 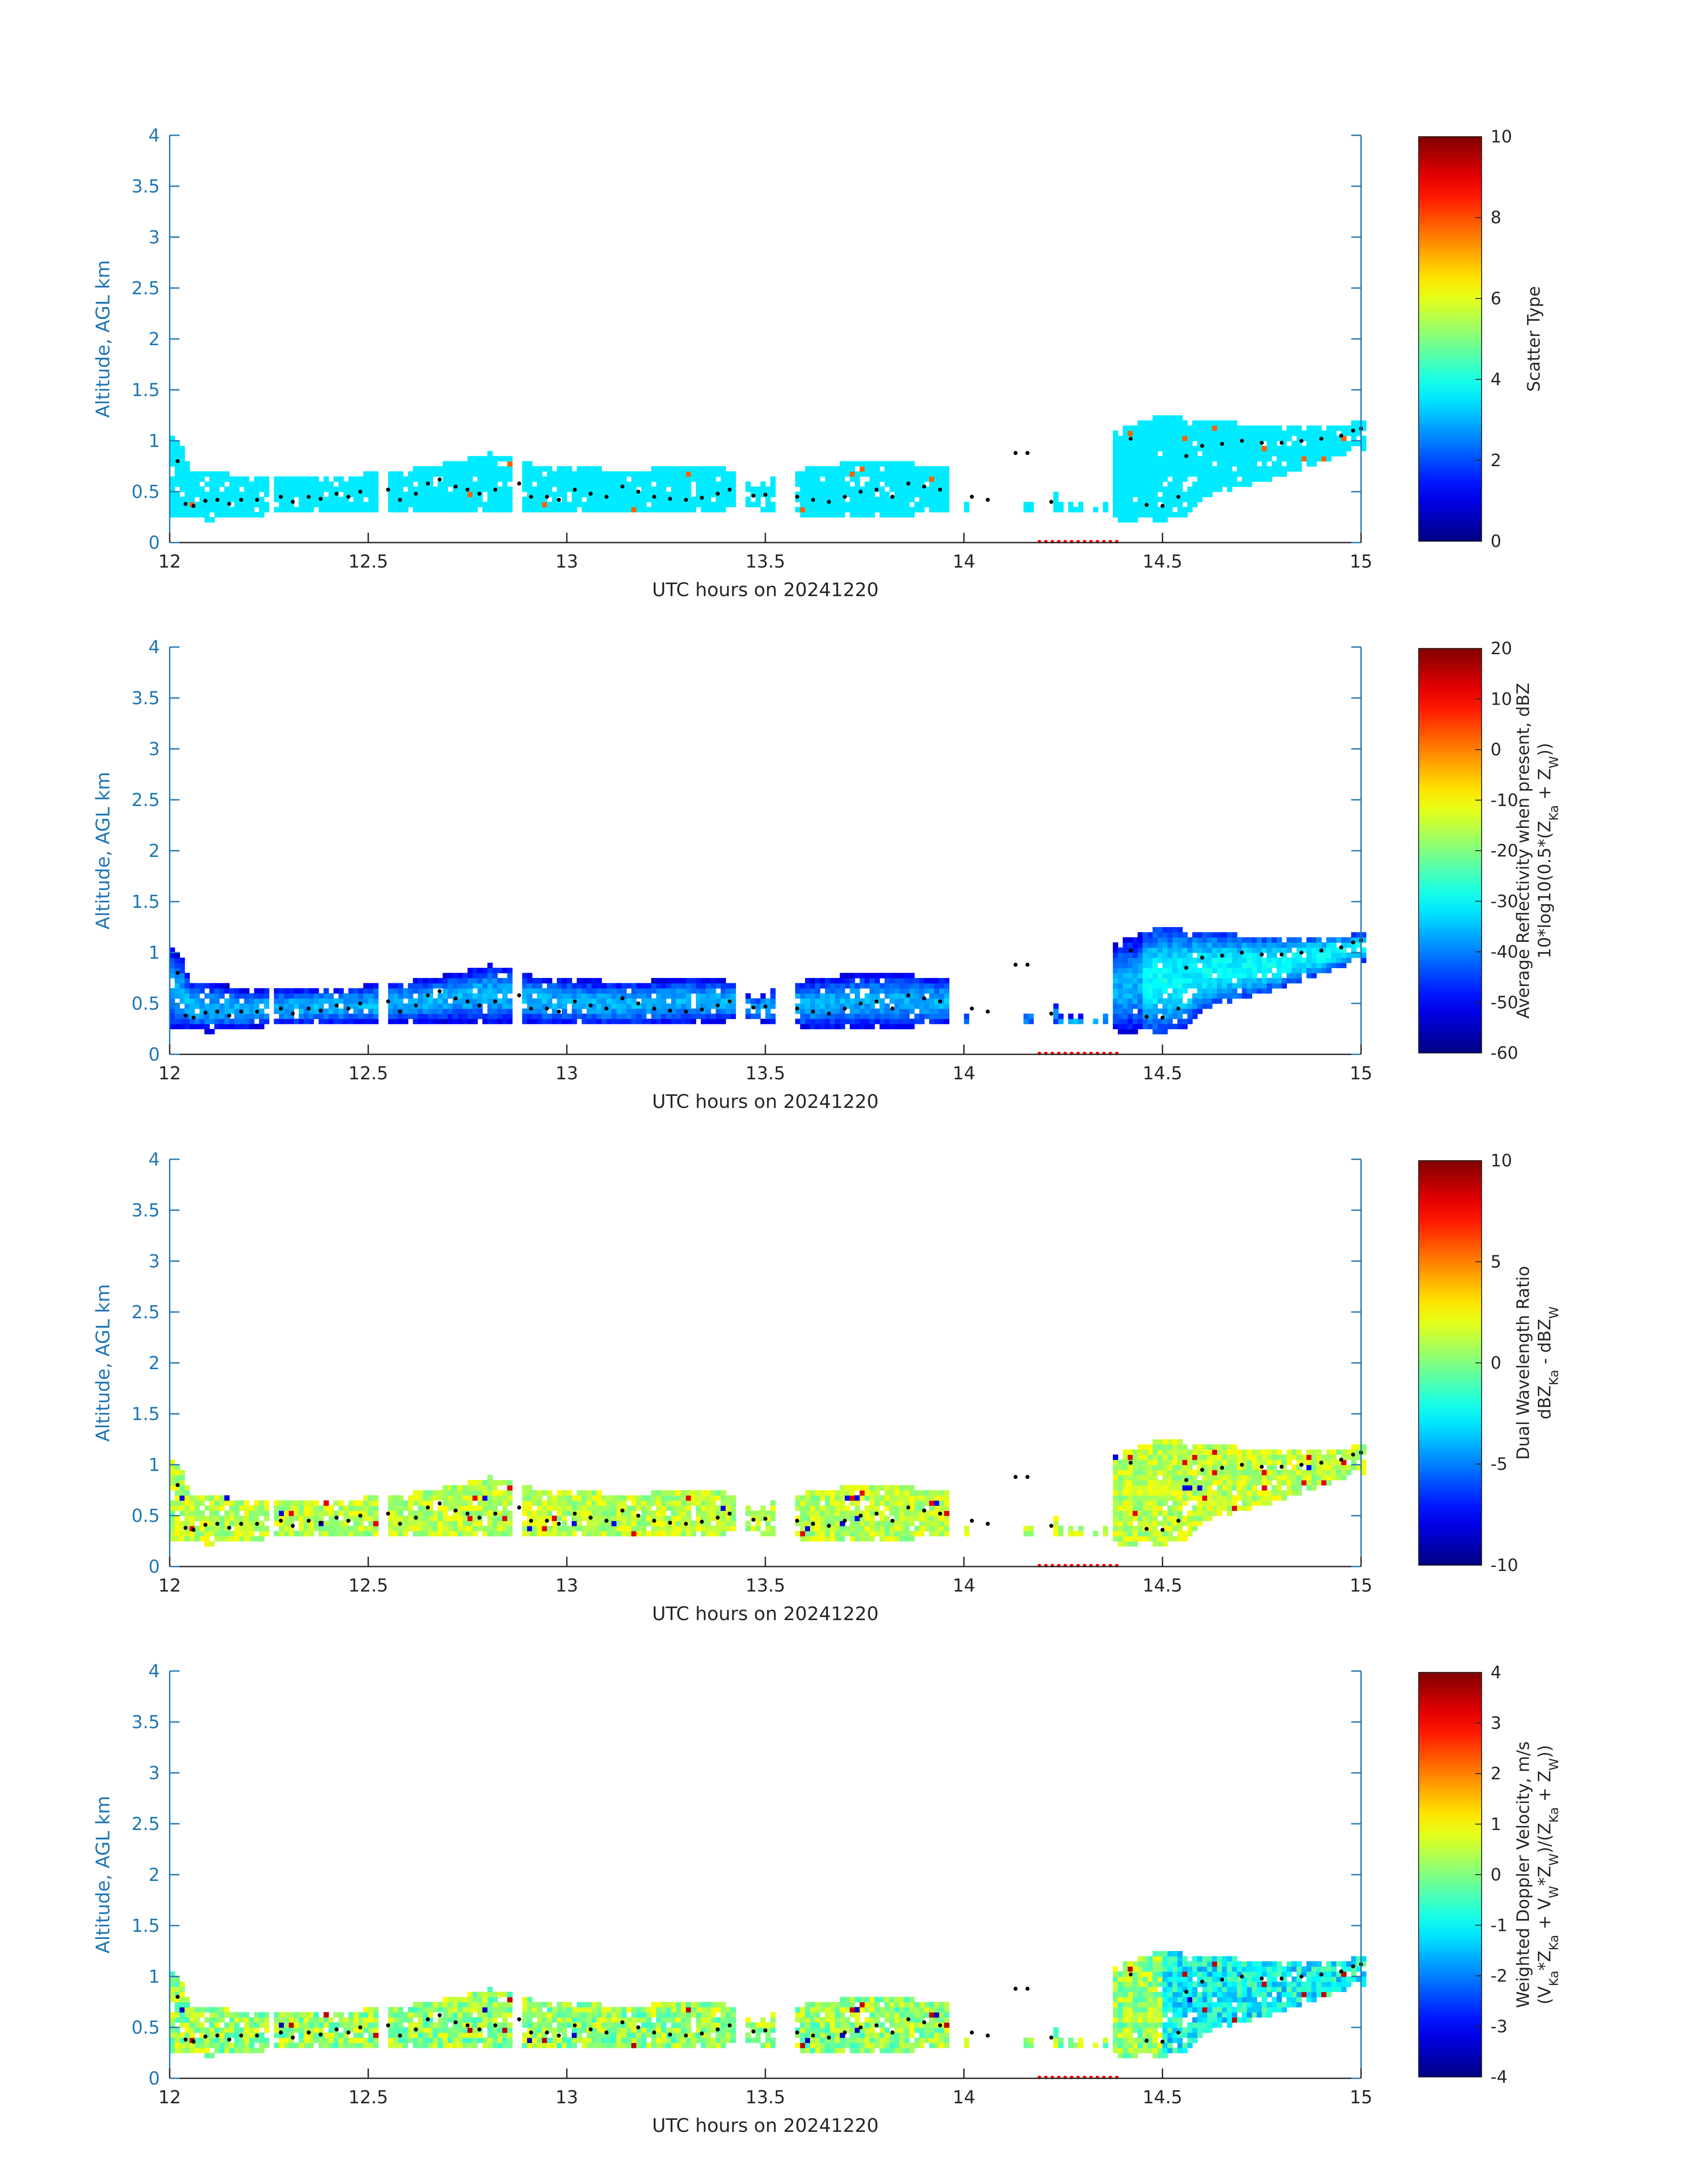 What do you see at coordinates (257, 499) in the screenshot?
I see `cloud-dot` at bounding box center [257, 499].